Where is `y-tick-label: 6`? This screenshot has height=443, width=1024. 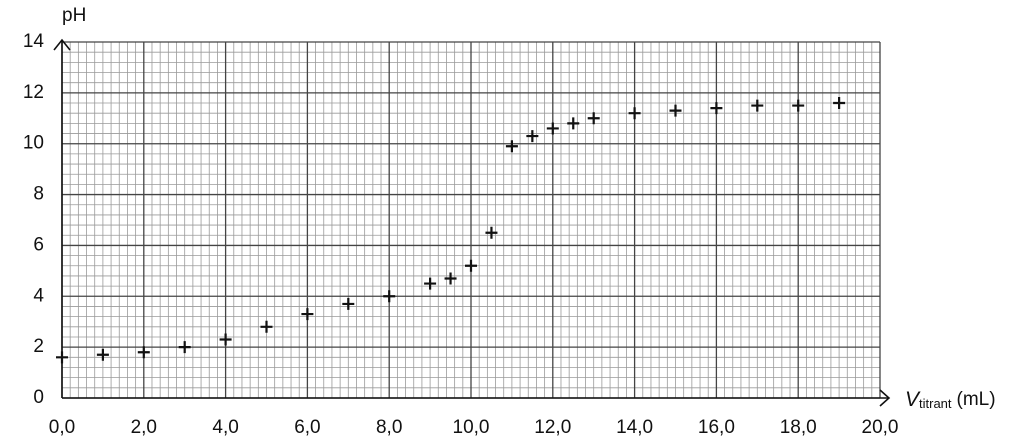
y-tick-label: 6 is located at coordinates (38, 244).